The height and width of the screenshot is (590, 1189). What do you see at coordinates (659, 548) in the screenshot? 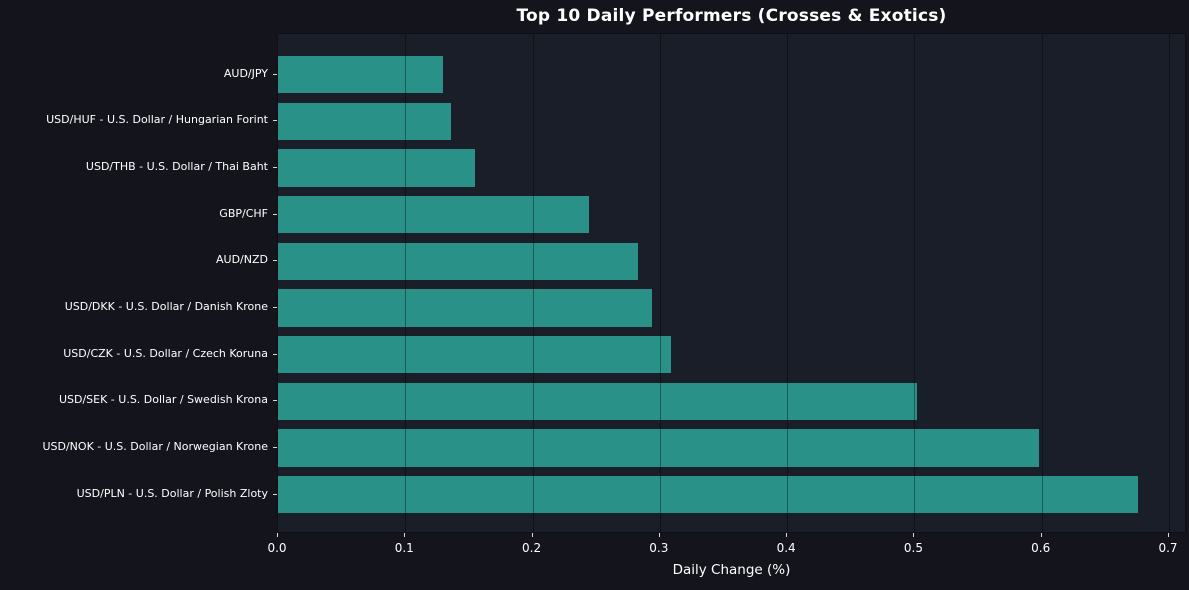
I see `x-tick-label: 0.3` at bounding box center [659, 548].